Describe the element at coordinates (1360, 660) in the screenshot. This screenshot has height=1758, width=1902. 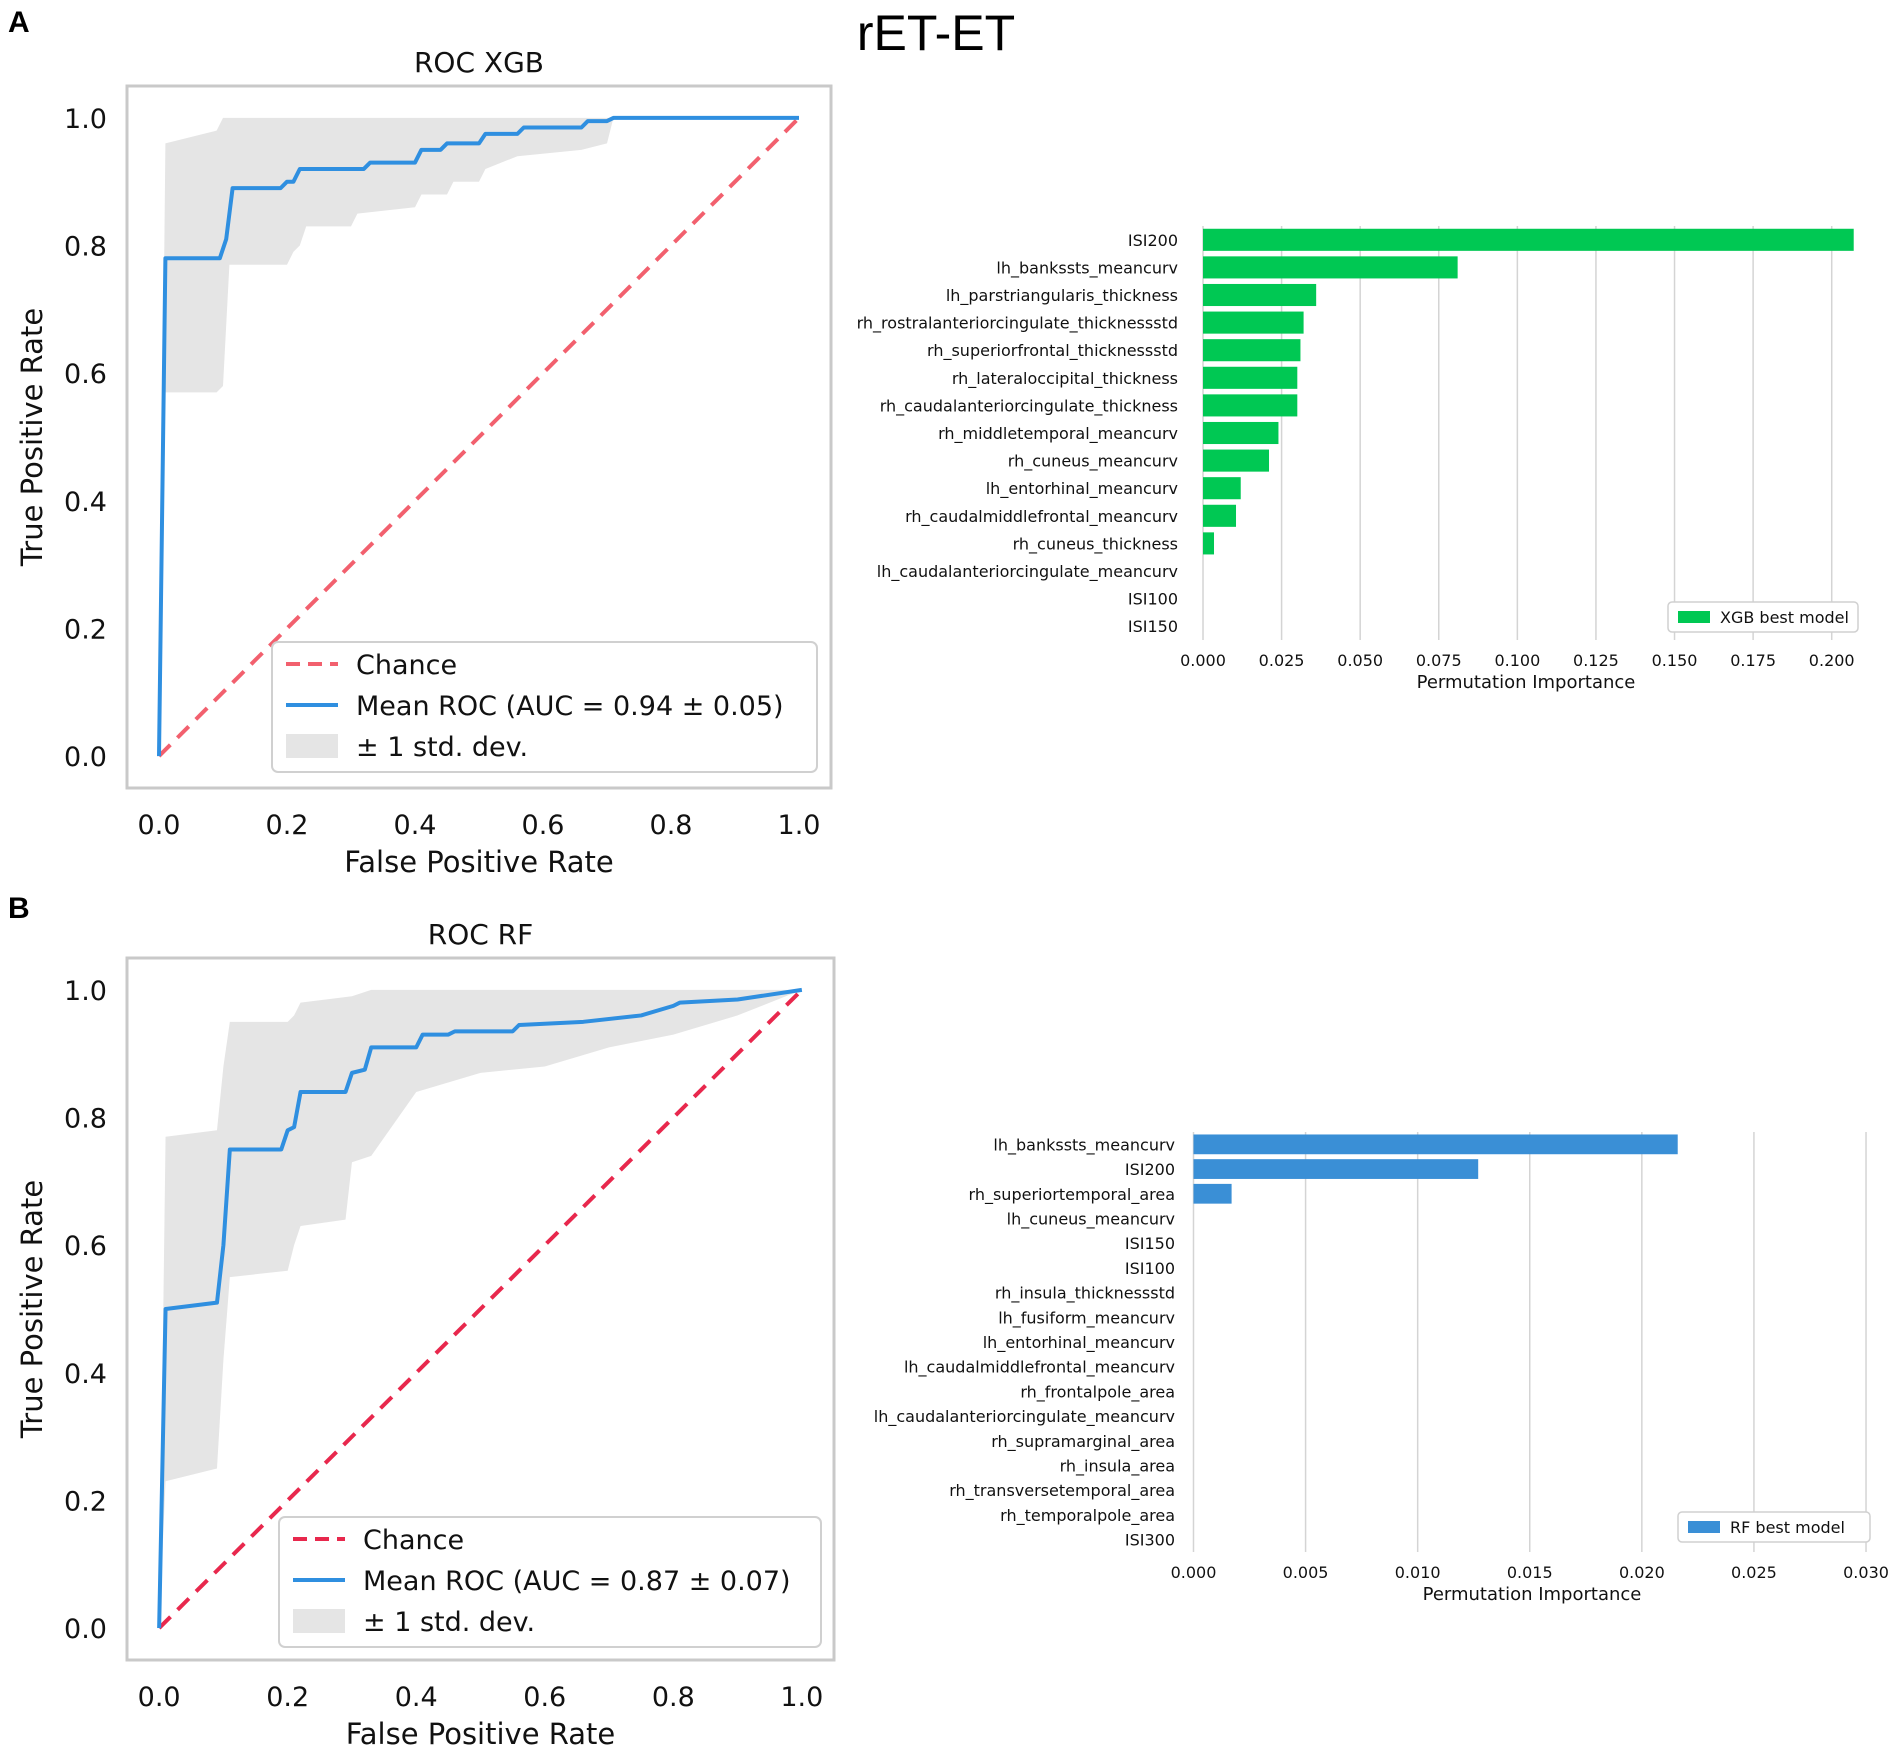
I see `perm_xgb-x-tick-label: 0.050` at that location.